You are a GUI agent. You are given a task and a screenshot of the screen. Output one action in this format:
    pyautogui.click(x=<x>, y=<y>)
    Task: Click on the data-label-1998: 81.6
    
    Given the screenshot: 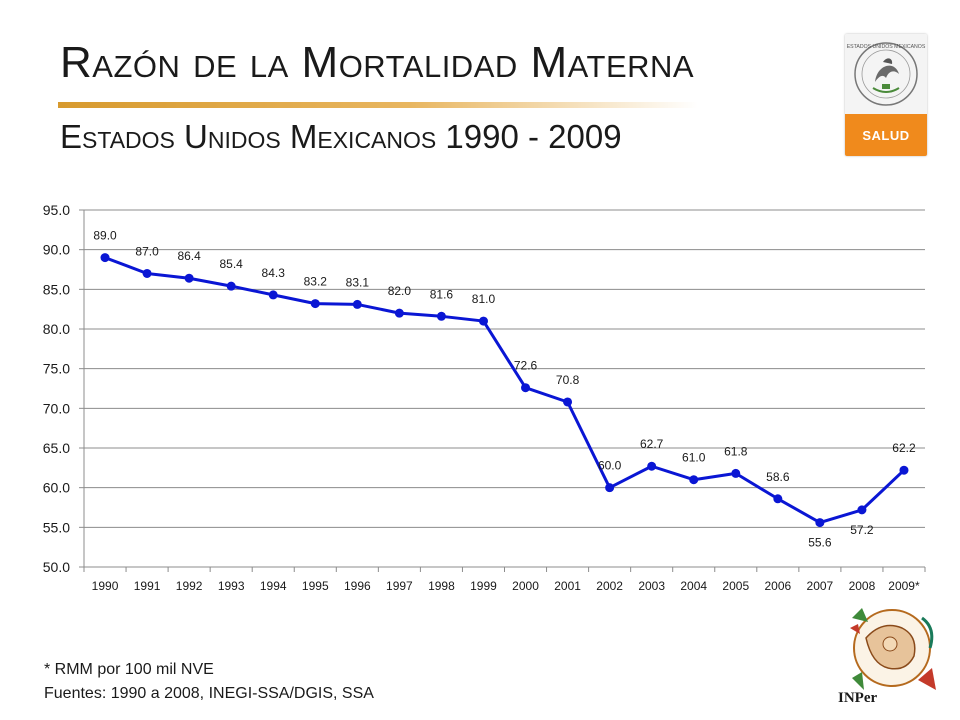 What is the action you would take?
    pyautogui.click(x=442, y=294)
    